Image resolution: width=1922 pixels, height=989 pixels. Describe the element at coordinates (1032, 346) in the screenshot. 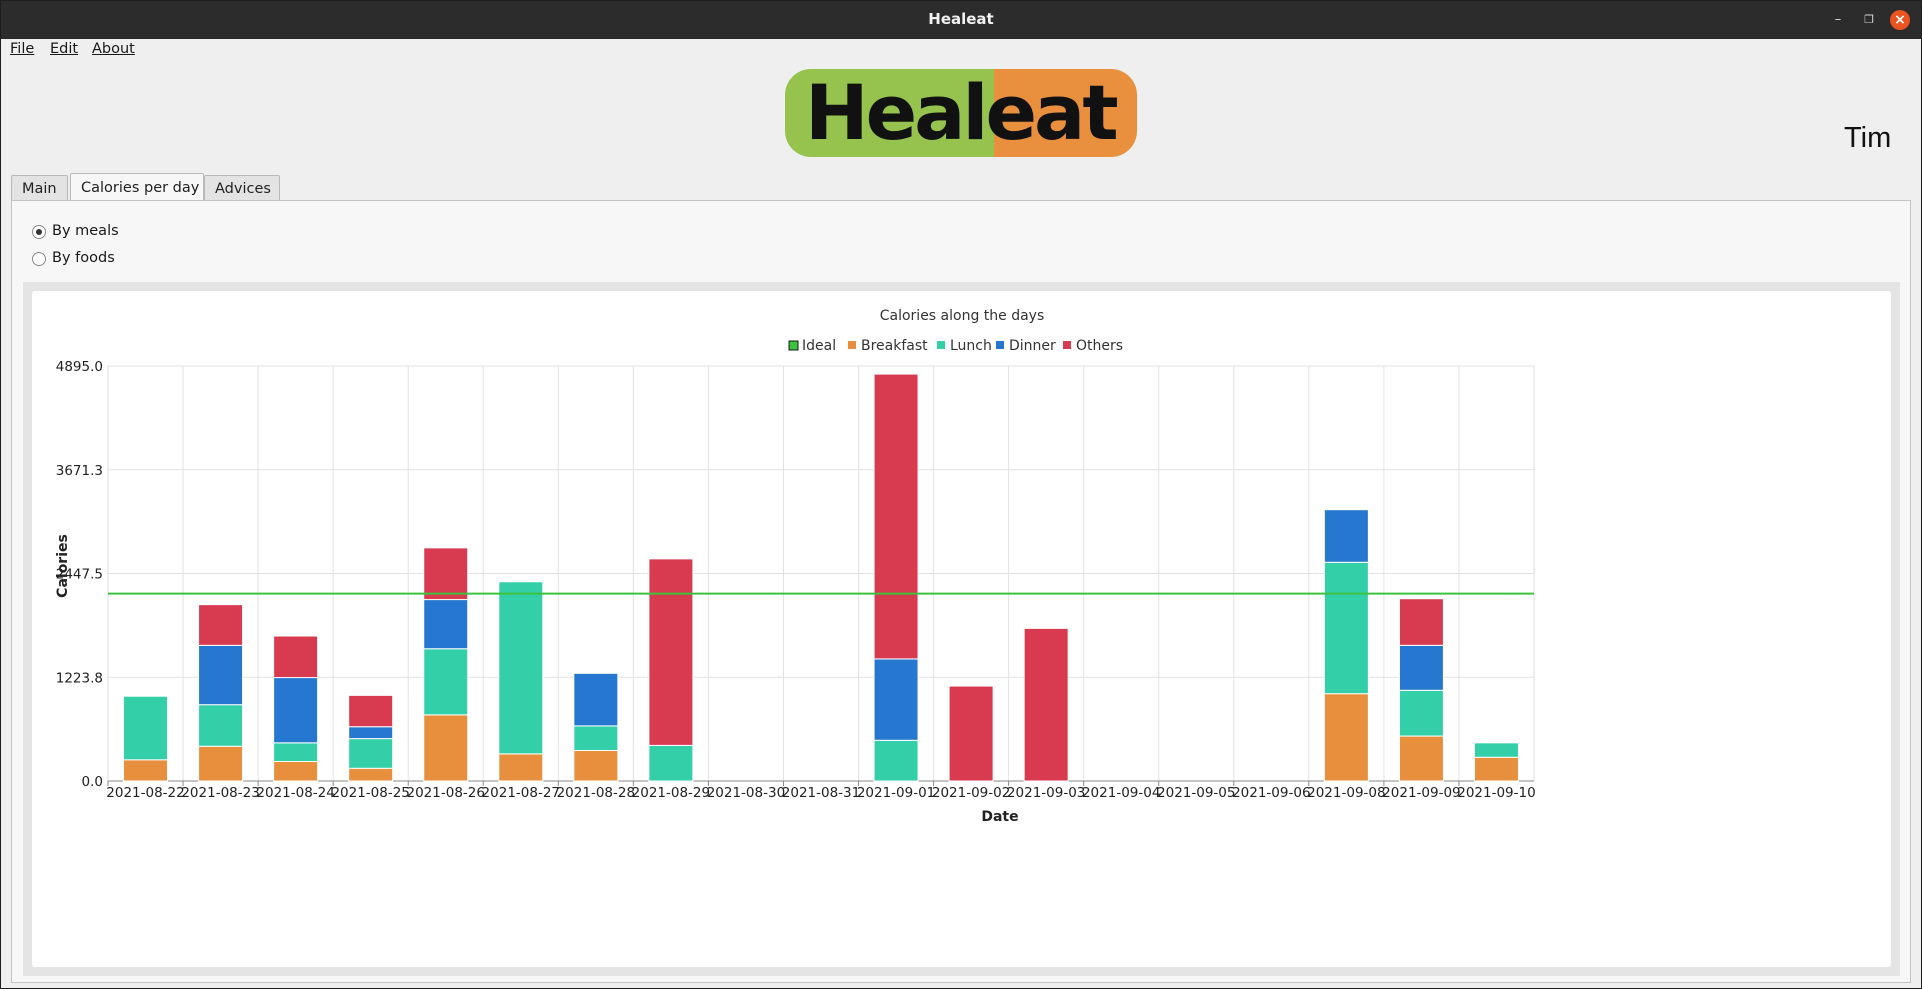

I see `legend-label-dinner: Dinner` at that location.